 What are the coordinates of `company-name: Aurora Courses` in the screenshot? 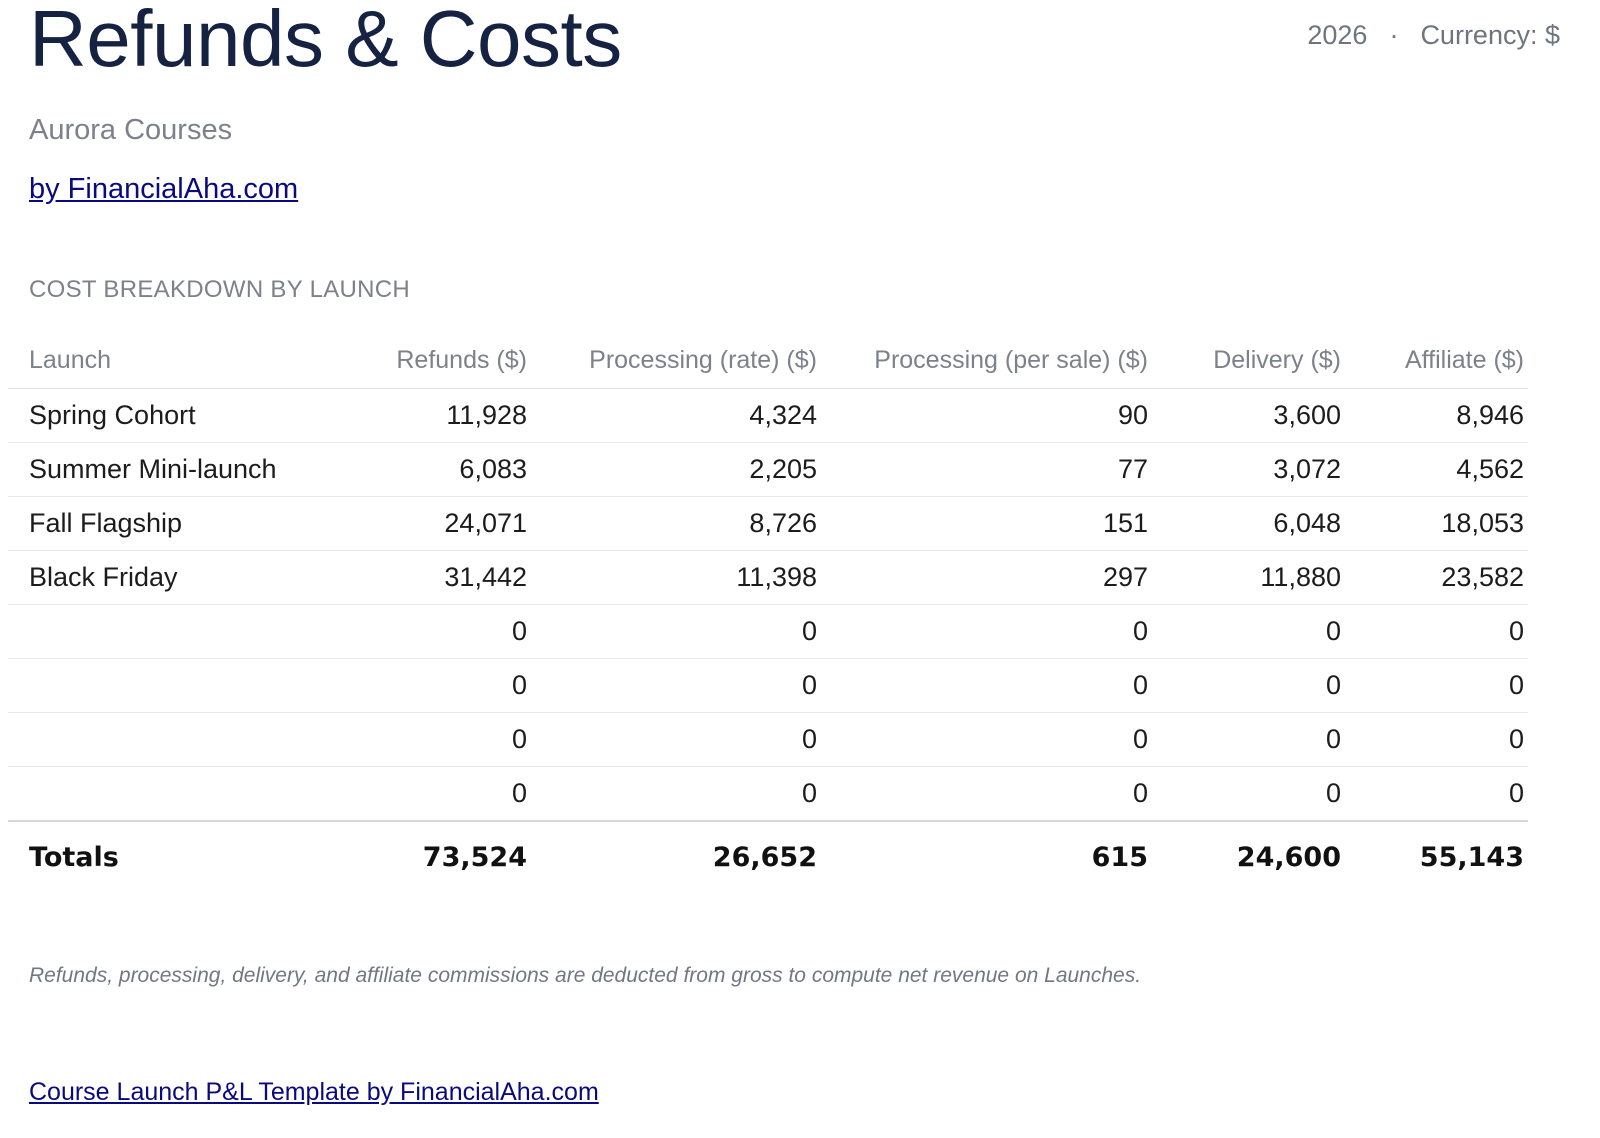 It's located at (131, 130).